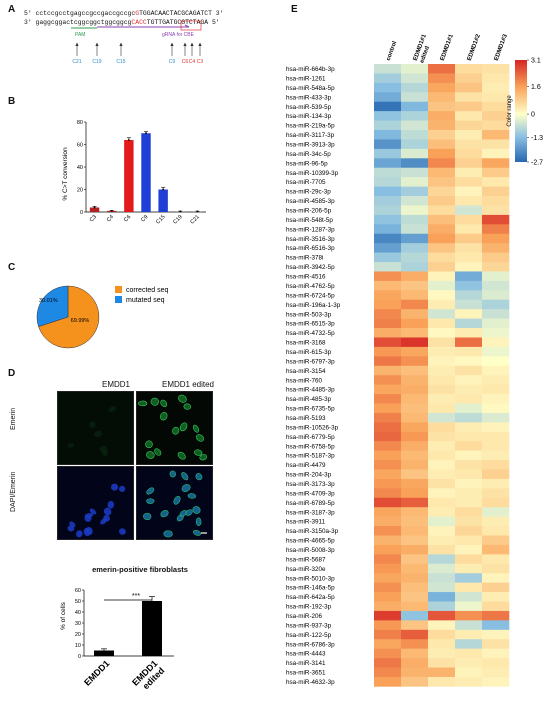 The height and width of the screenshot is (710, 550). I want to click on heatmap-row-label: hsa-miR-196a-1-3p, so click(313, 305).